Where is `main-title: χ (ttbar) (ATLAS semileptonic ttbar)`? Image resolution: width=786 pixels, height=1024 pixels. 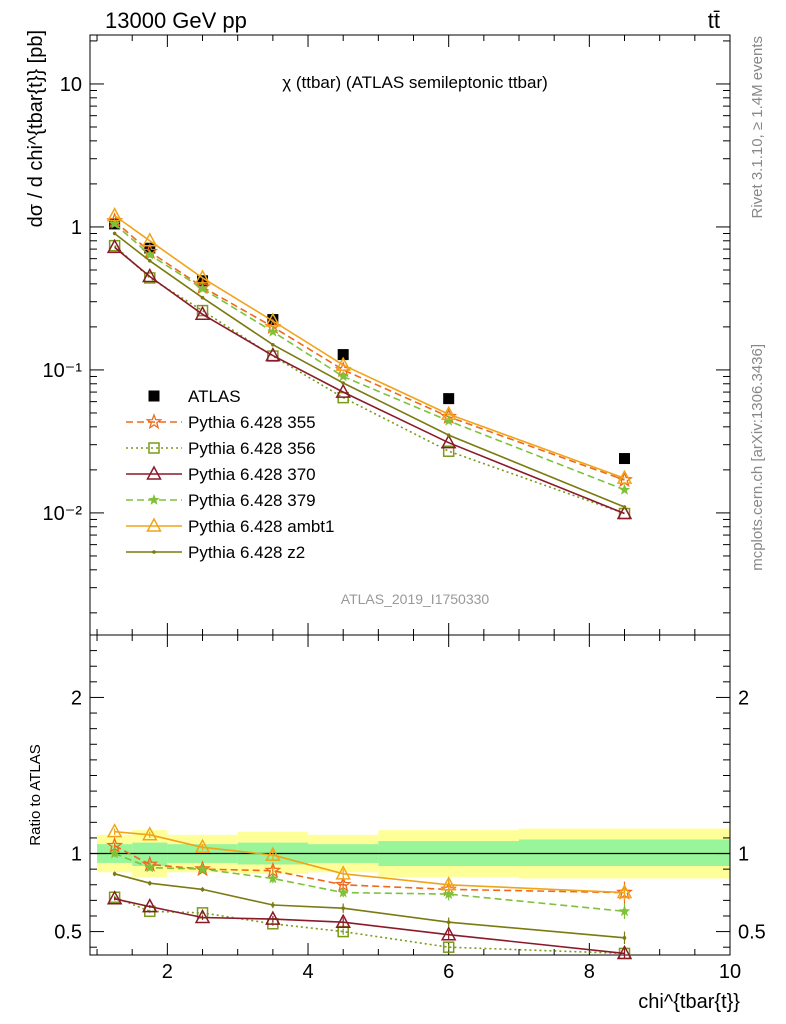 main-title: χ (ttbar) (ATLAS semileptonic ttbar) is located at coordinates (415, 82).